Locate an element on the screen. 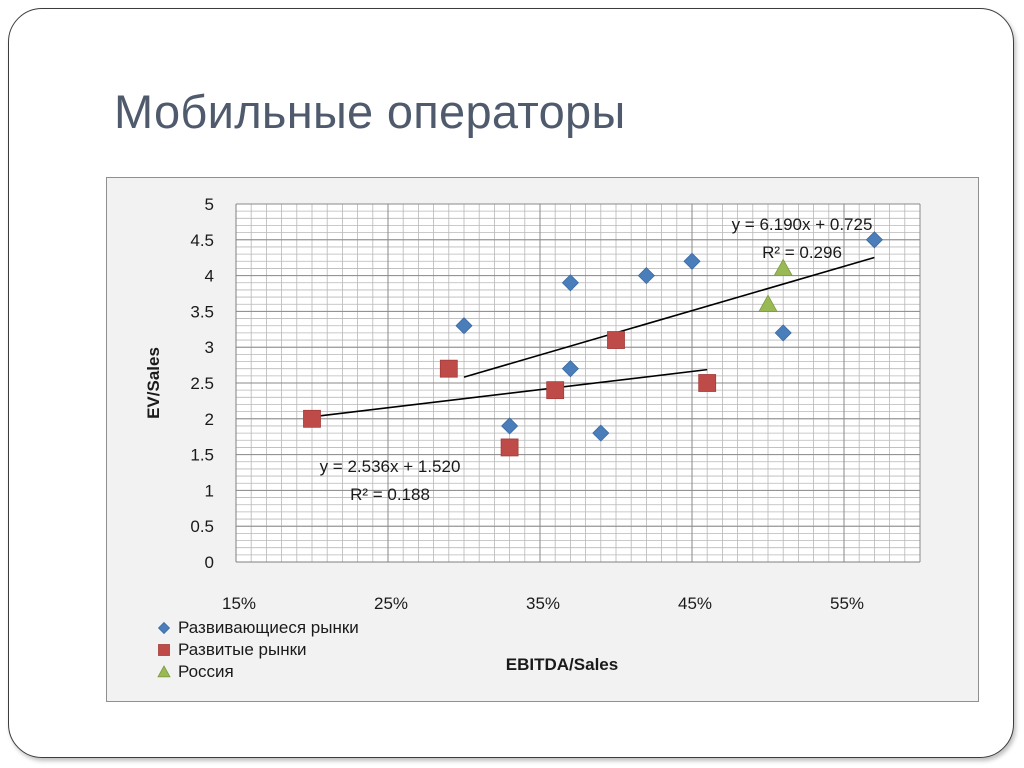  slide-title: Мобильные операторы is located at coordinates (370, 111).